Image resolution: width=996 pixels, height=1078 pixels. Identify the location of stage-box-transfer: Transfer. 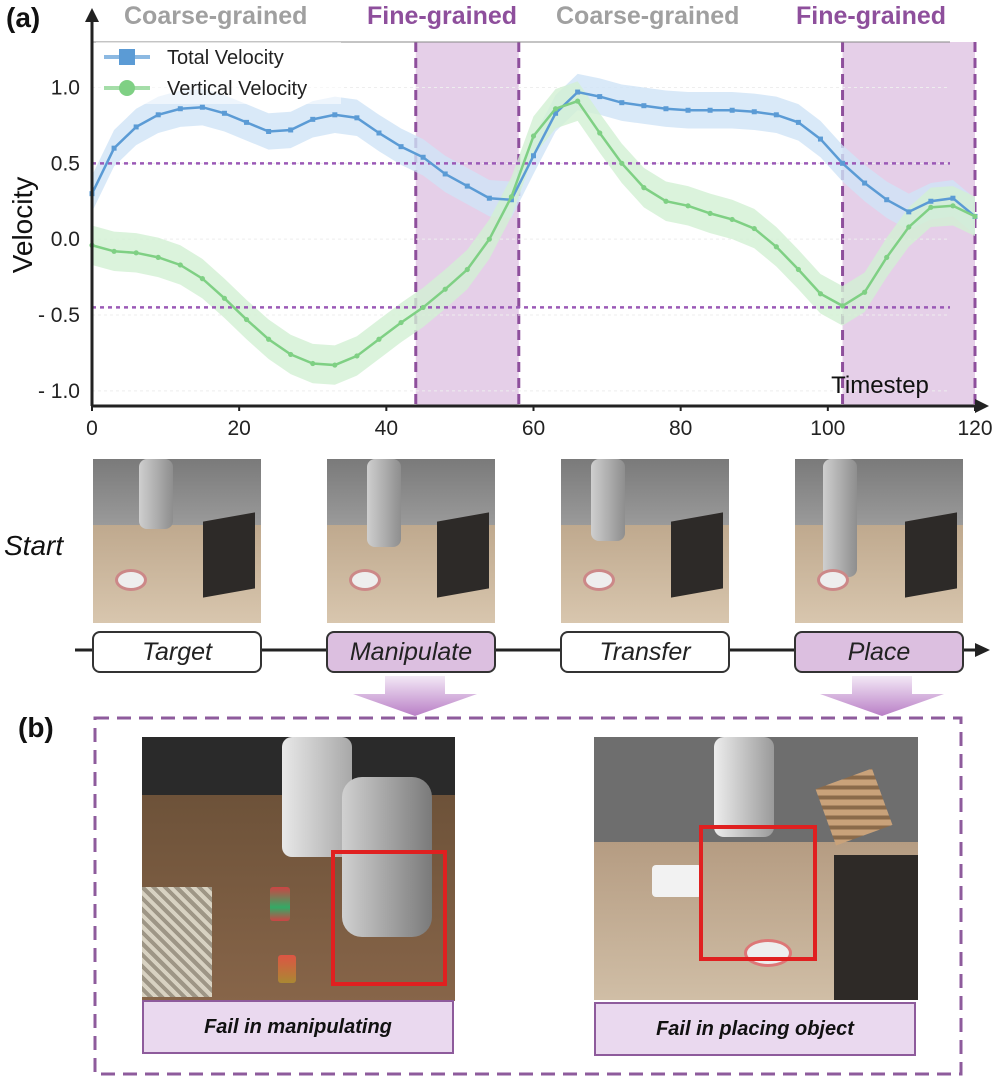
(645, 652).